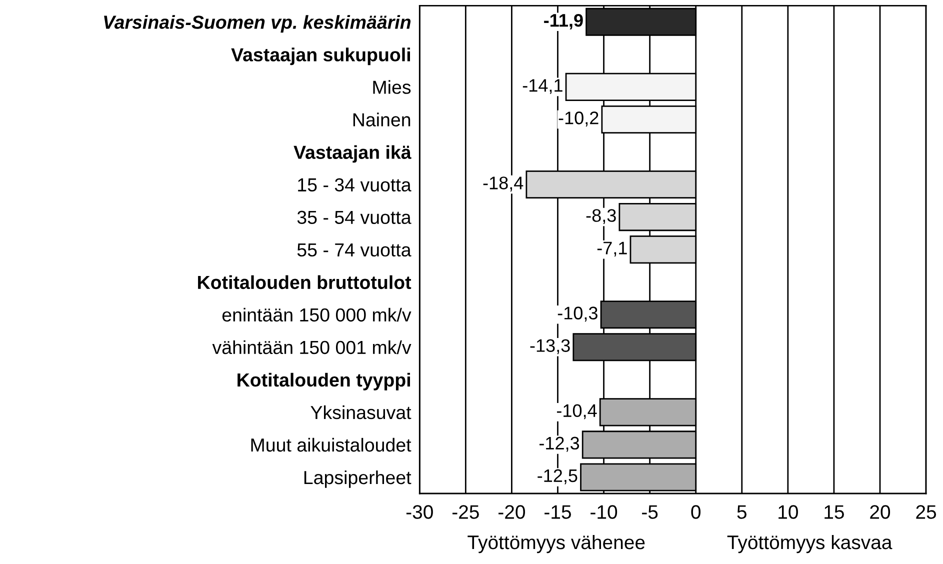 The image size is (943, 564). What do you see at coordinates (650, 512) in the screenshot?
I see `x-tick-label: -5` at bounding box center [650, 512].